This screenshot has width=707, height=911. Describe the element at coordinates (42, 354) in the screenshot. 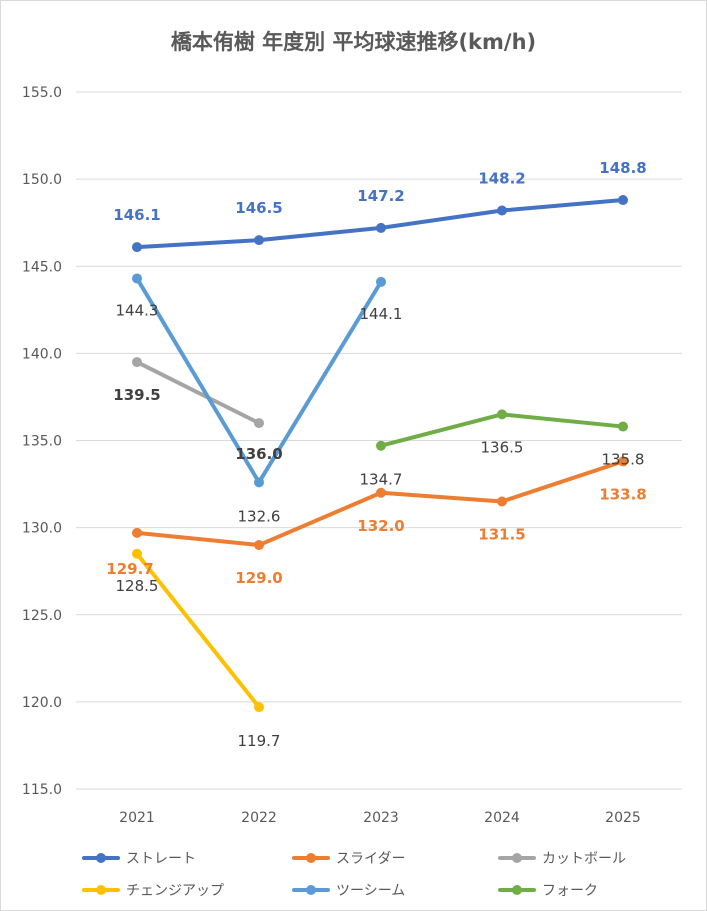

I see `y-tick-label: 140.0` at that location.